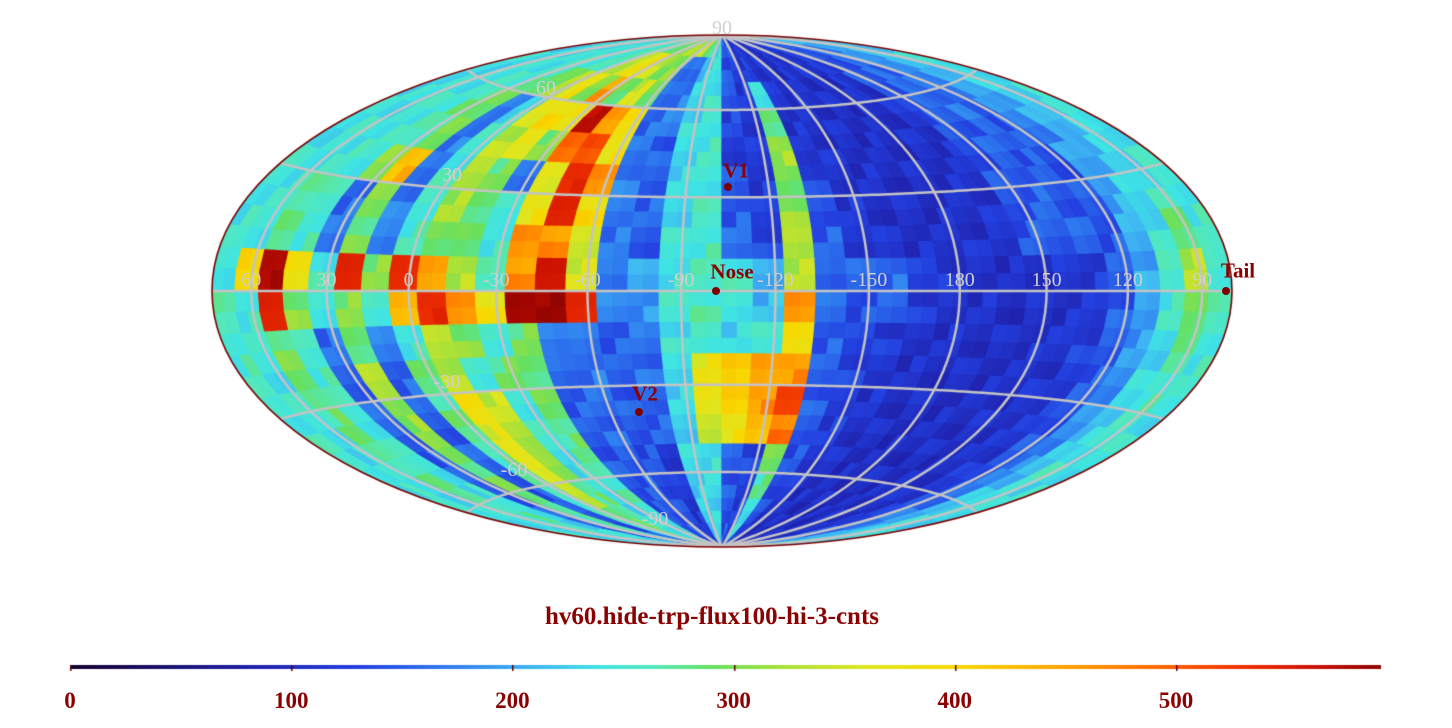 The width and height of the screenshot is (1452, 728). I want to click on colorbar-tick-label-200: 200, so click(512, 700).